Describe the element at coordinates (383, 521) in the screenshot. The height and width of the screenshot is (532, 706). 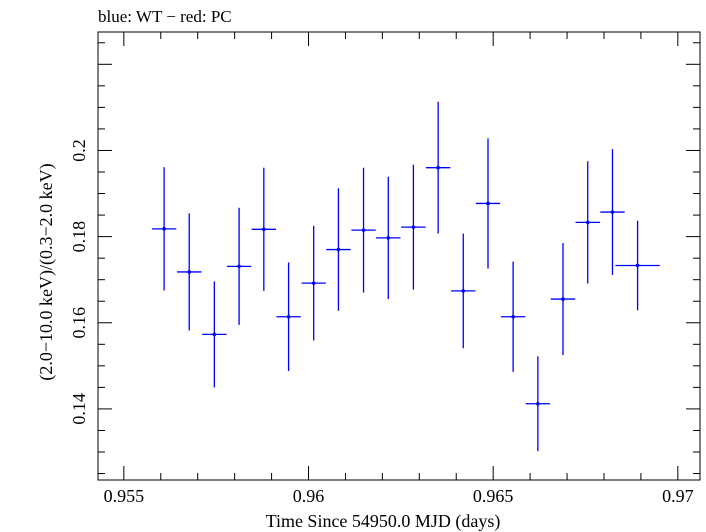
I see `x-axis-label: Time Since 54950.0 MJD (days)` at that location.